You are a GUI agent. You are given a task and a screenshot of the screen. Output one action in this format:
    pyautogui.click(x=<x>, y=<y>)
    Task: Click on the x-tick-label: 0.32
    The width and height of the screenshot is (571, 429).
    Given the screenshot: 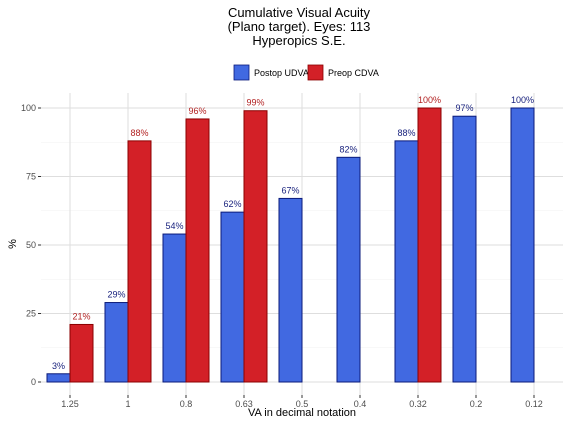 What is the action you would take?
    pyautogui.click(x=418, y=404)
    